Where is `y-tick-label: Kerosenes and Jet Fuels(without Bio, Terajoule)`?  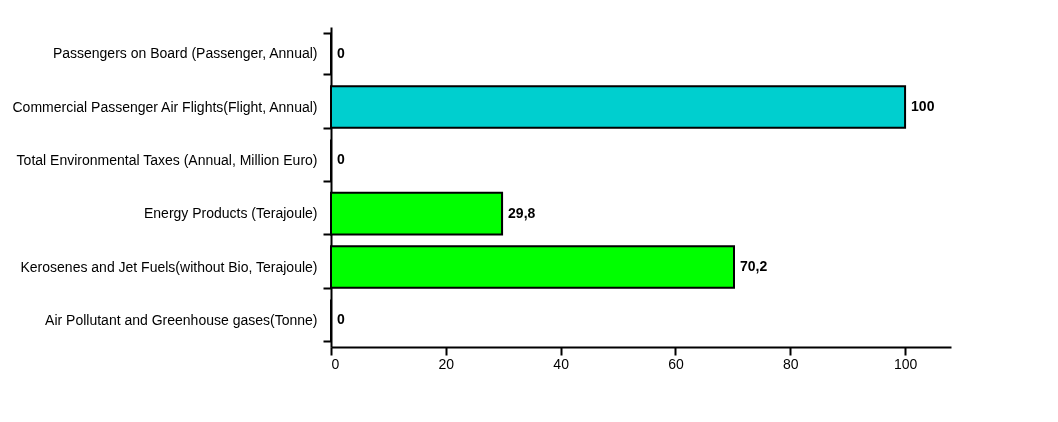
y-tick-label: Kerosenes and Jet Fuels(without Bio, Terajoule) is located at coordinates (169, 266).